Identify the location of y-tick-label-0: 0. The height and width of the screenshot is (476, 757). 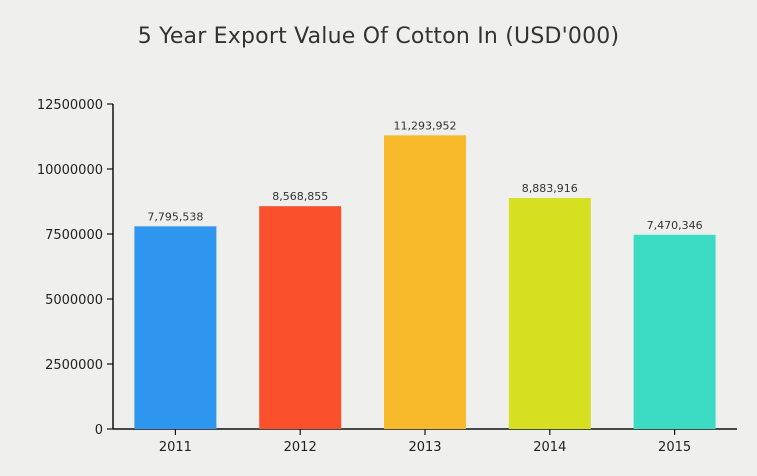
(99, 430).